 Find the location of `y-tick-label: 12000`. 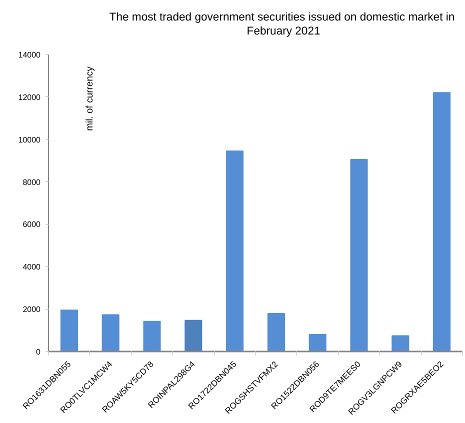

y-tick-label: 12000 is located at coordinates (30, 97).